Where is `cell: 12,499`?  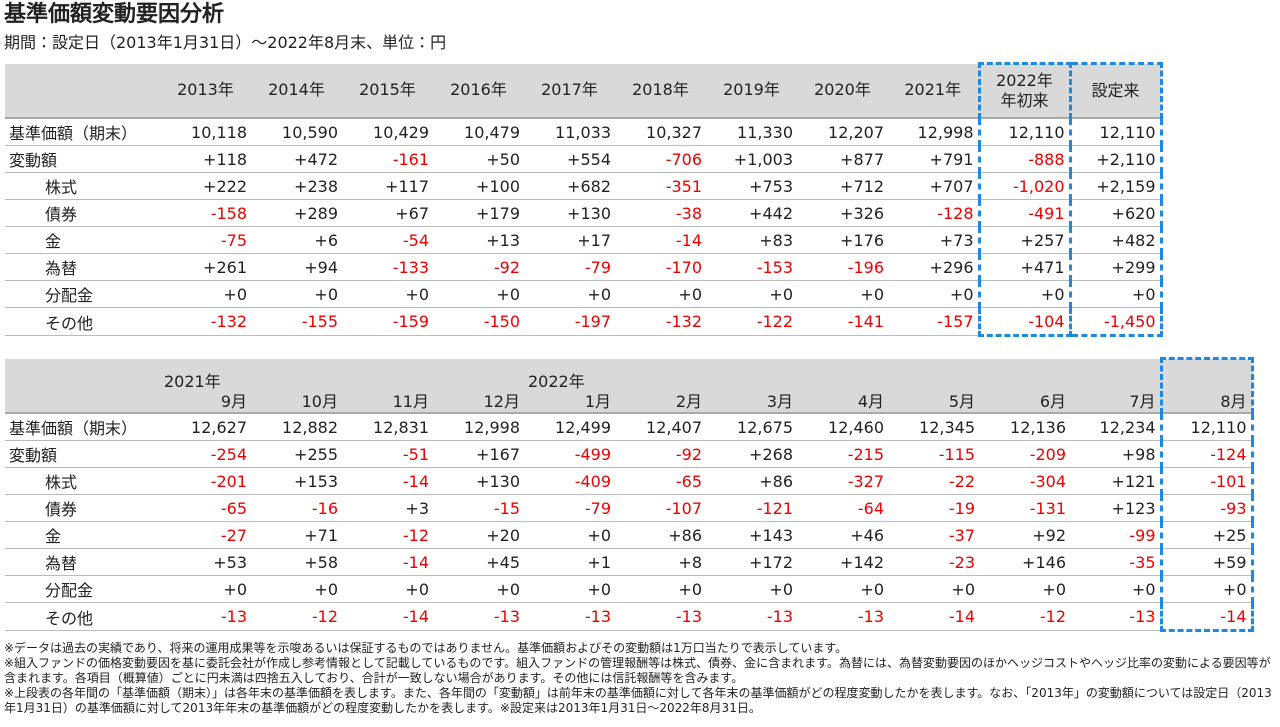 cell: 12,499 is located at coordinates (569, 427).